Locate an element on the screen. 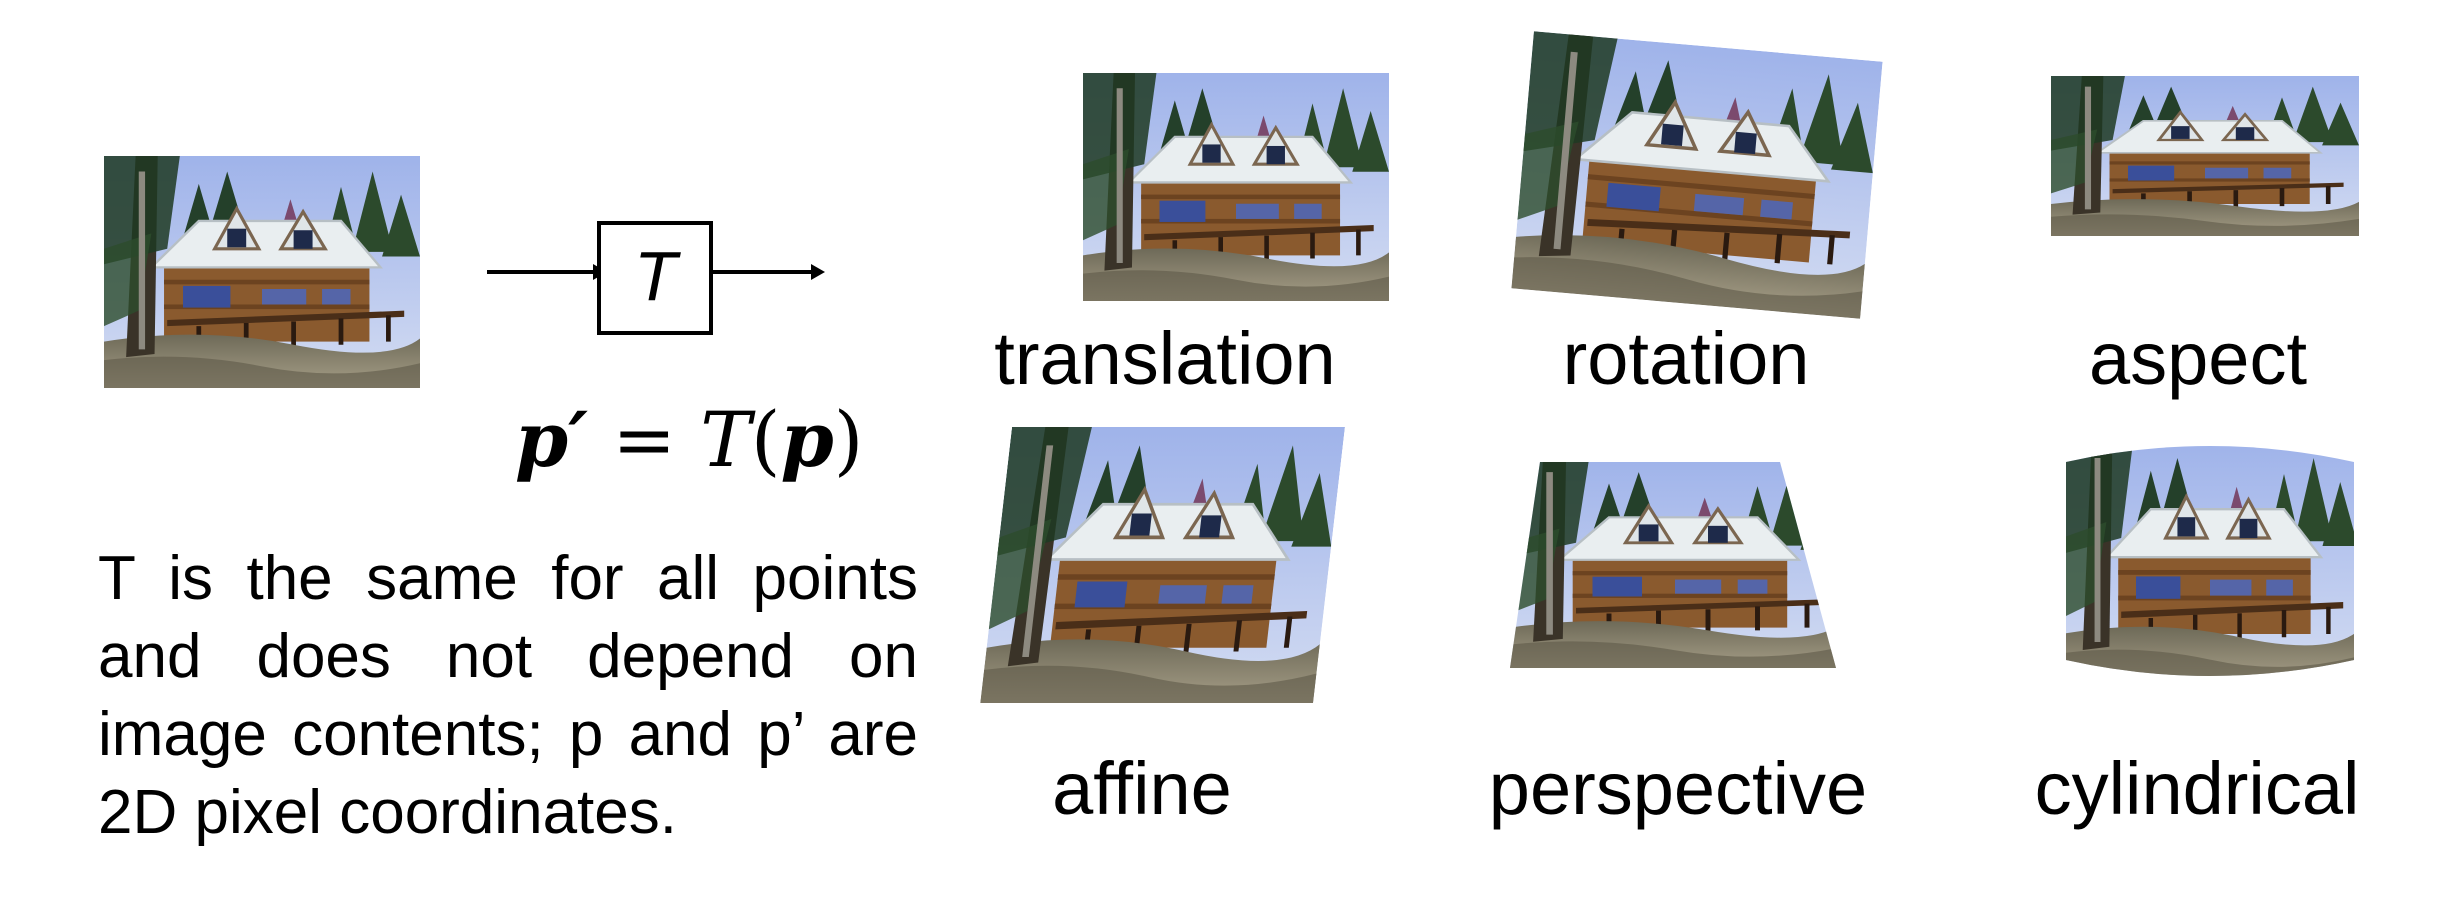 The image size is (2444, 903). description-line: image contents; p and p’ are is located at coordinates (508, 734).